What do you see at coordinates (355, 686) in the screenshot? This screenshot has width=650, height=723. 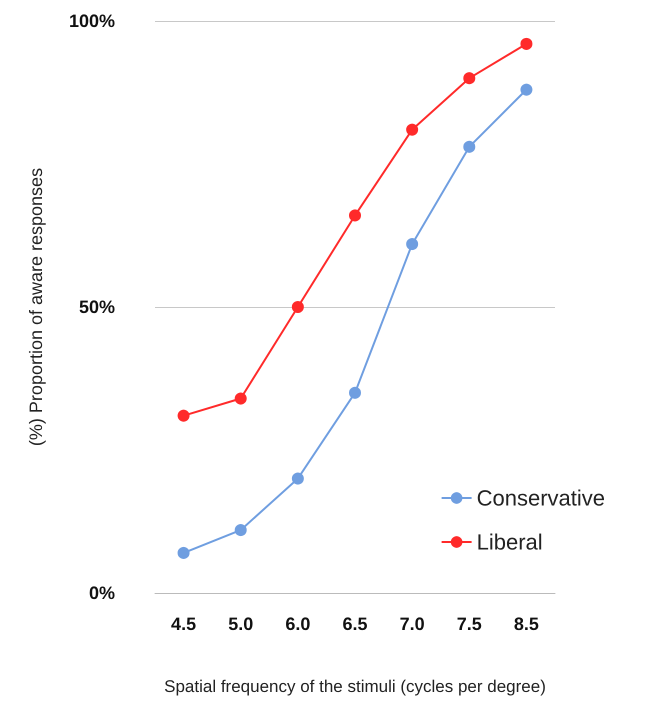 I see `x-axis-title: Spatial frequency of the stimuli (cycles per degree)` at bounding box center [355, 686].